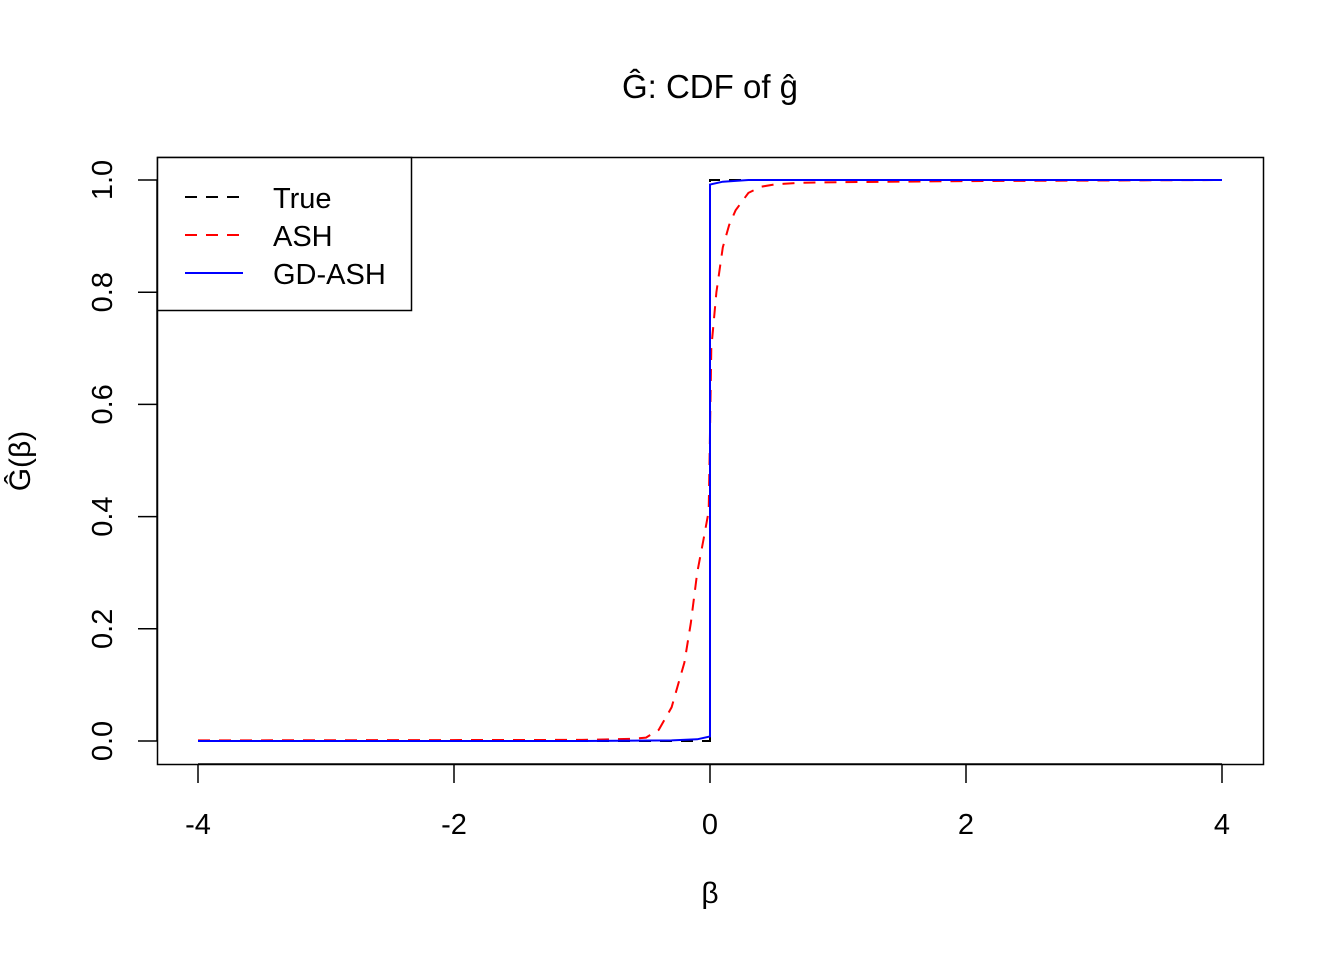 This screenshot has width=1344, height=965. Describe the element at coordinates (20, 461) in the screenshot. I see `y-axis-label: Ĝ(β)` at that location.